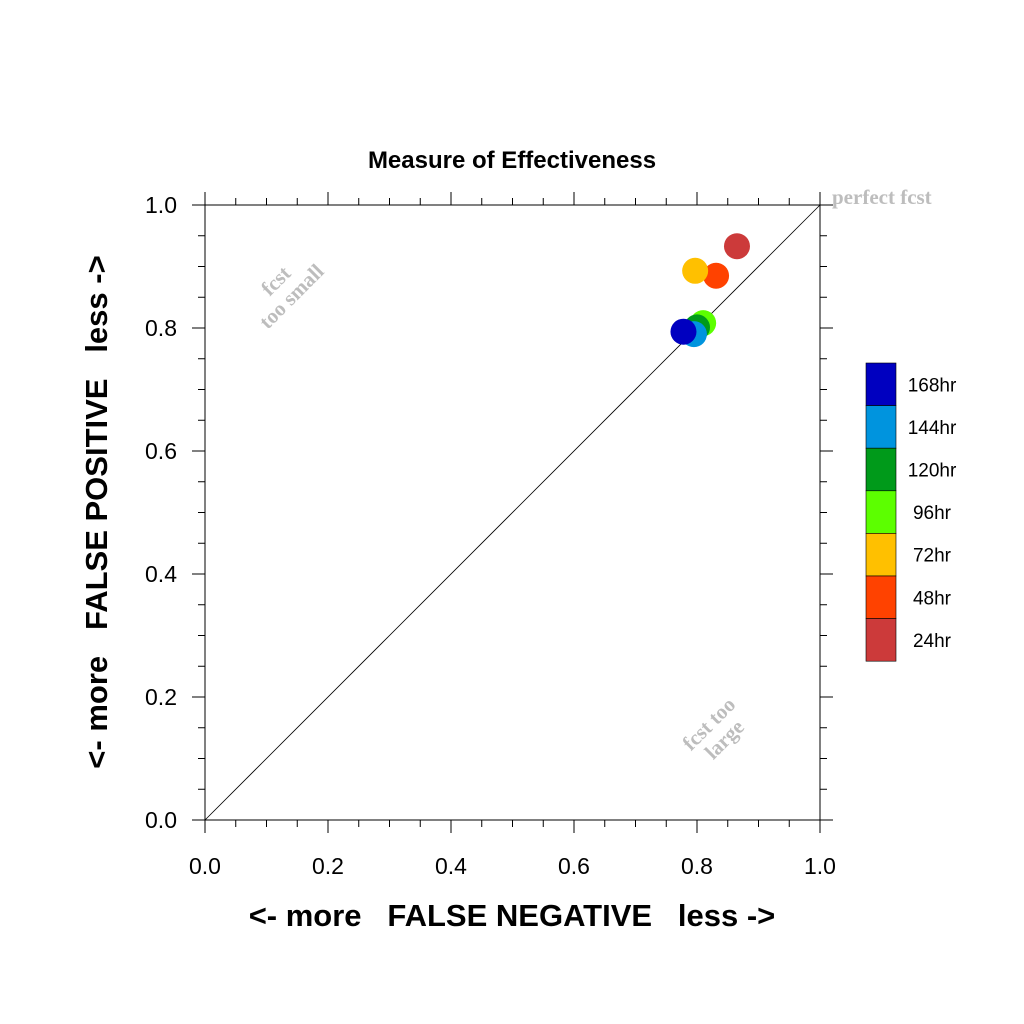  What do you see at coordinates (96, 511) in the screenshot?
I see `y-axis-label: <- more FALSE POSITIVE less ->` at bounding box center [96, 511].